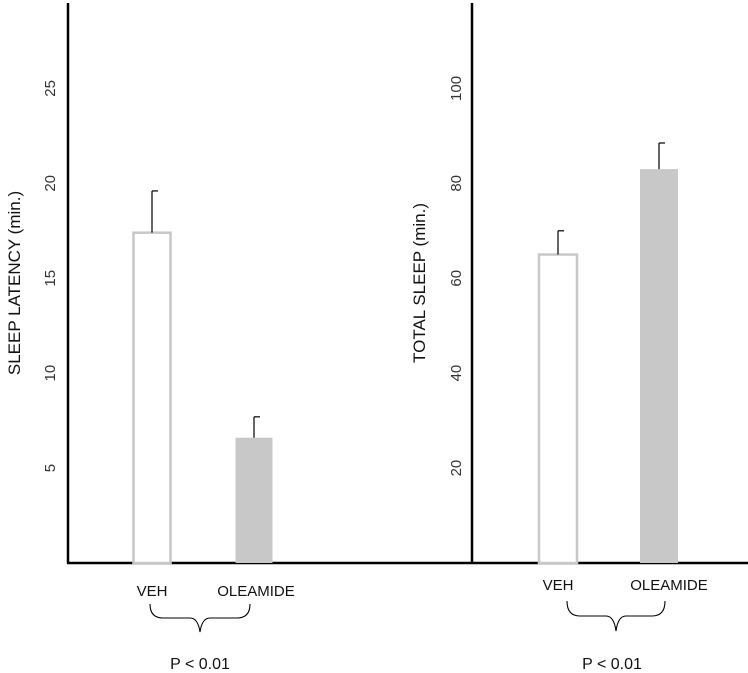 This screenshot has height=673, width=748. Describe the element at coordinates (256, 591) in the screenshot. I see `left-category-oleamide: OLEAMIDE` at that location.